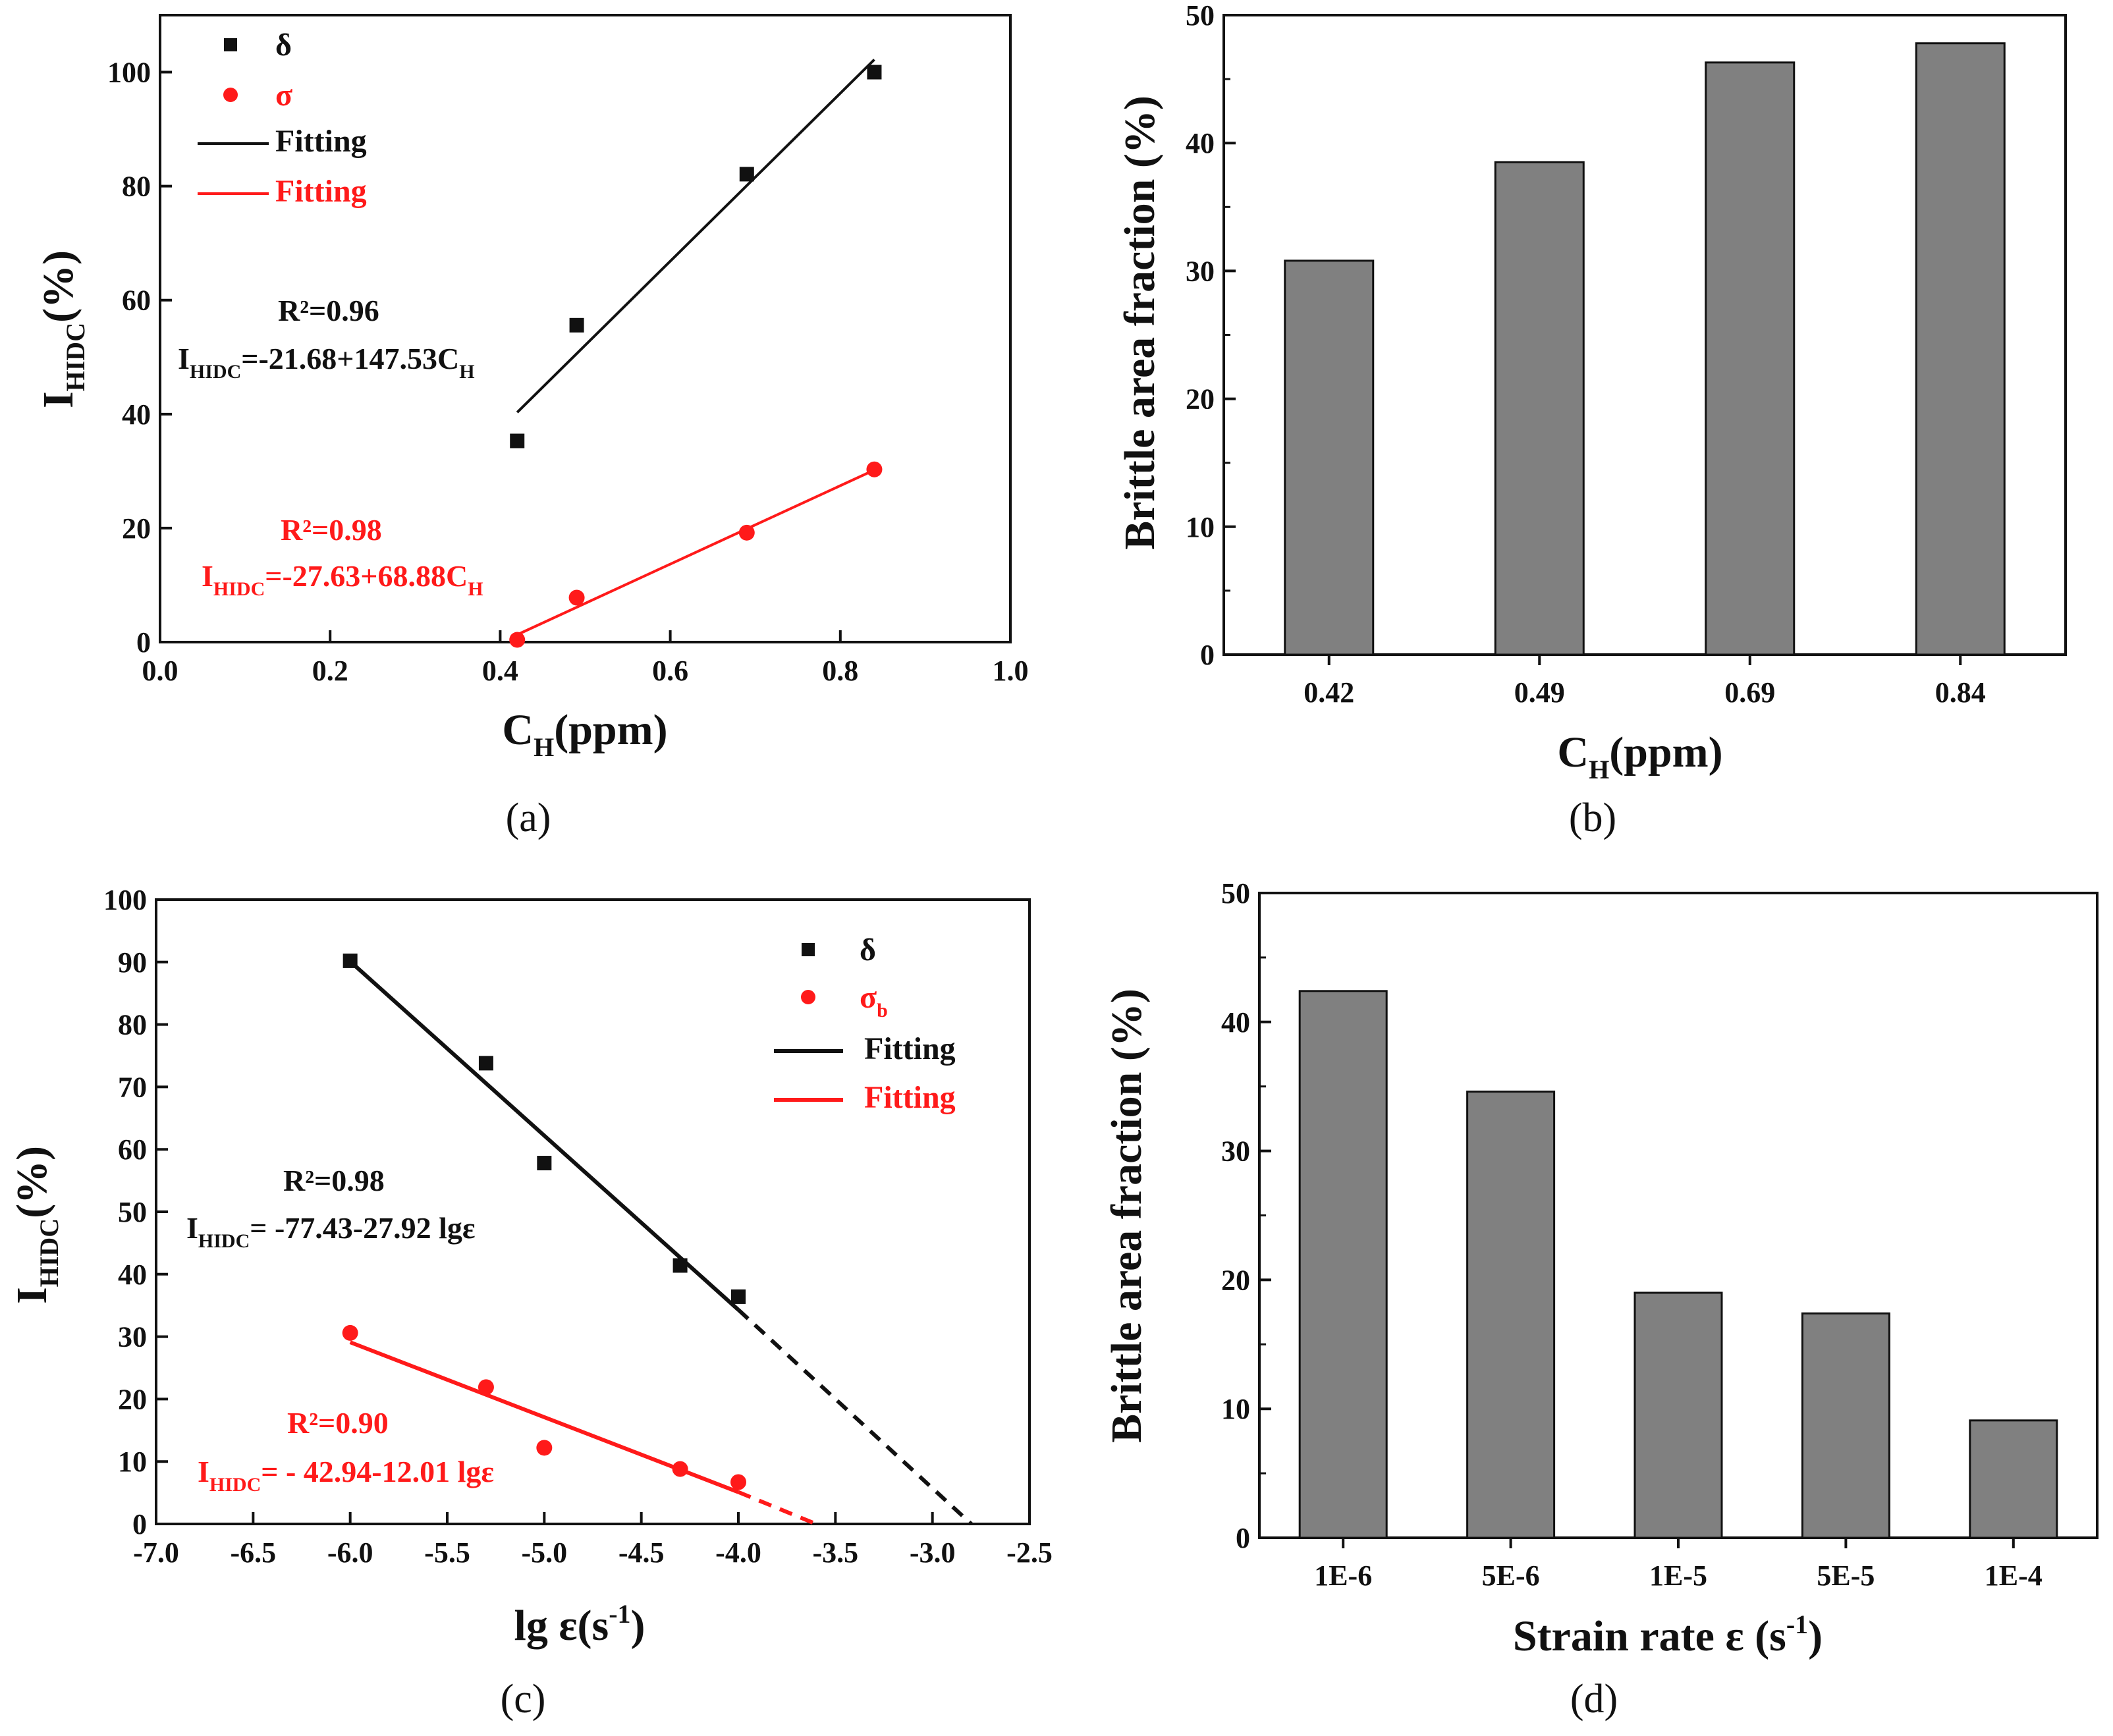 This screenshot has height=1736, width=2113. I want to click on extrapolation-line, so click(854, 1417).